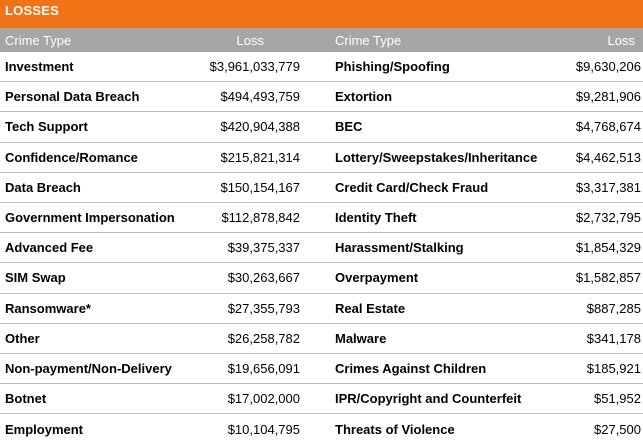 The image size is (643, 446). Describe the element at coordinates (321, 14) in the screenshot. I see `losses-banner: LOSSES` at that location.